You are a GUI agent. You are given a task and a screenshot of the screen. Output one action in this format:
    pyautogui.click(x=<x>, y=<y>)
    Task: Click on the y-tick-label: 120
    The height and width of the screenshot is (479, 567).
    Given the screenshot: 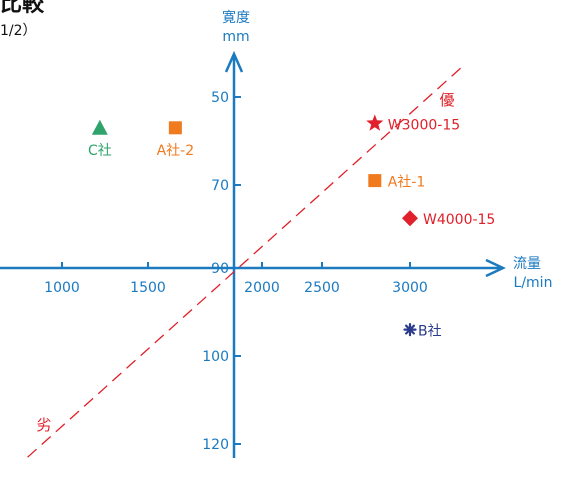 What is the action you would take?
    pyautogui.click(x=215, y=445)
    